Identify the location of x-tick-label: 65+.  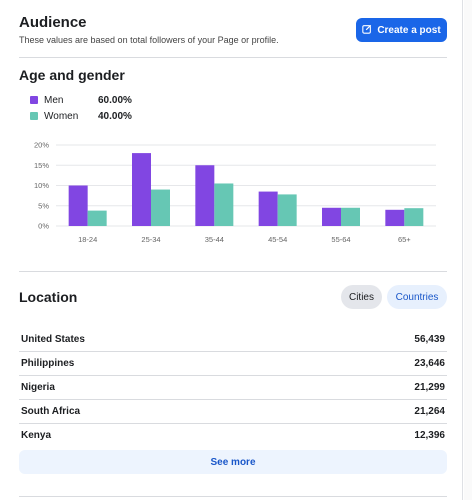
(404, 239).